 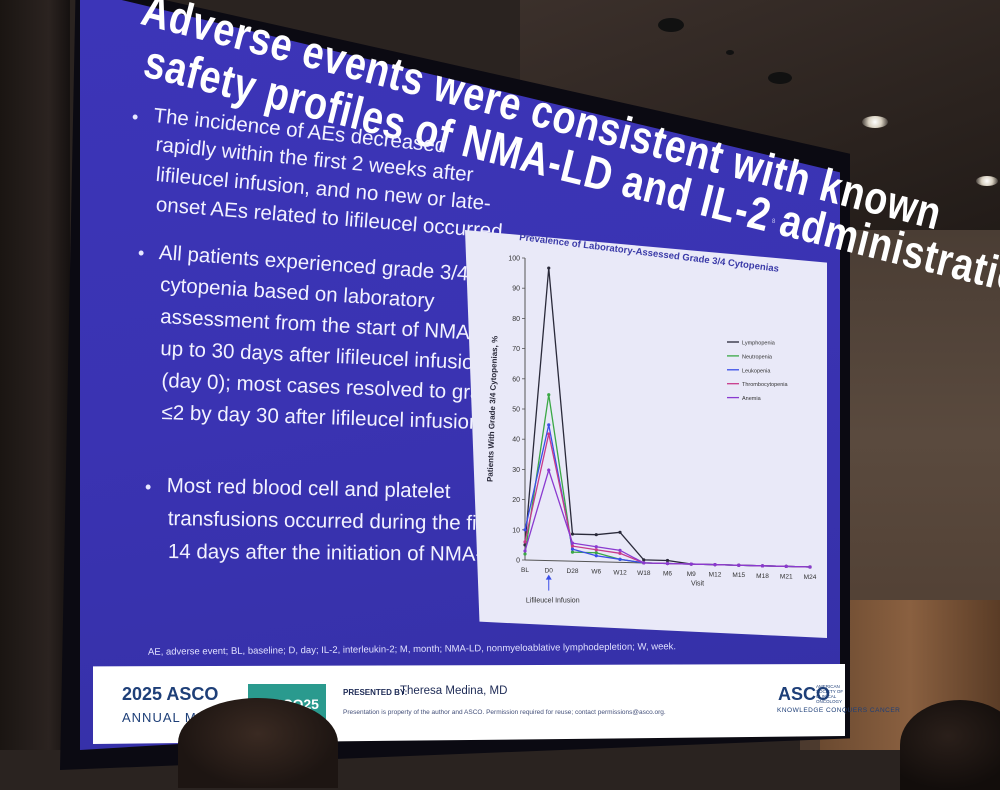 I want to click on y-tick-label: 60, so click(x=516, y=379).